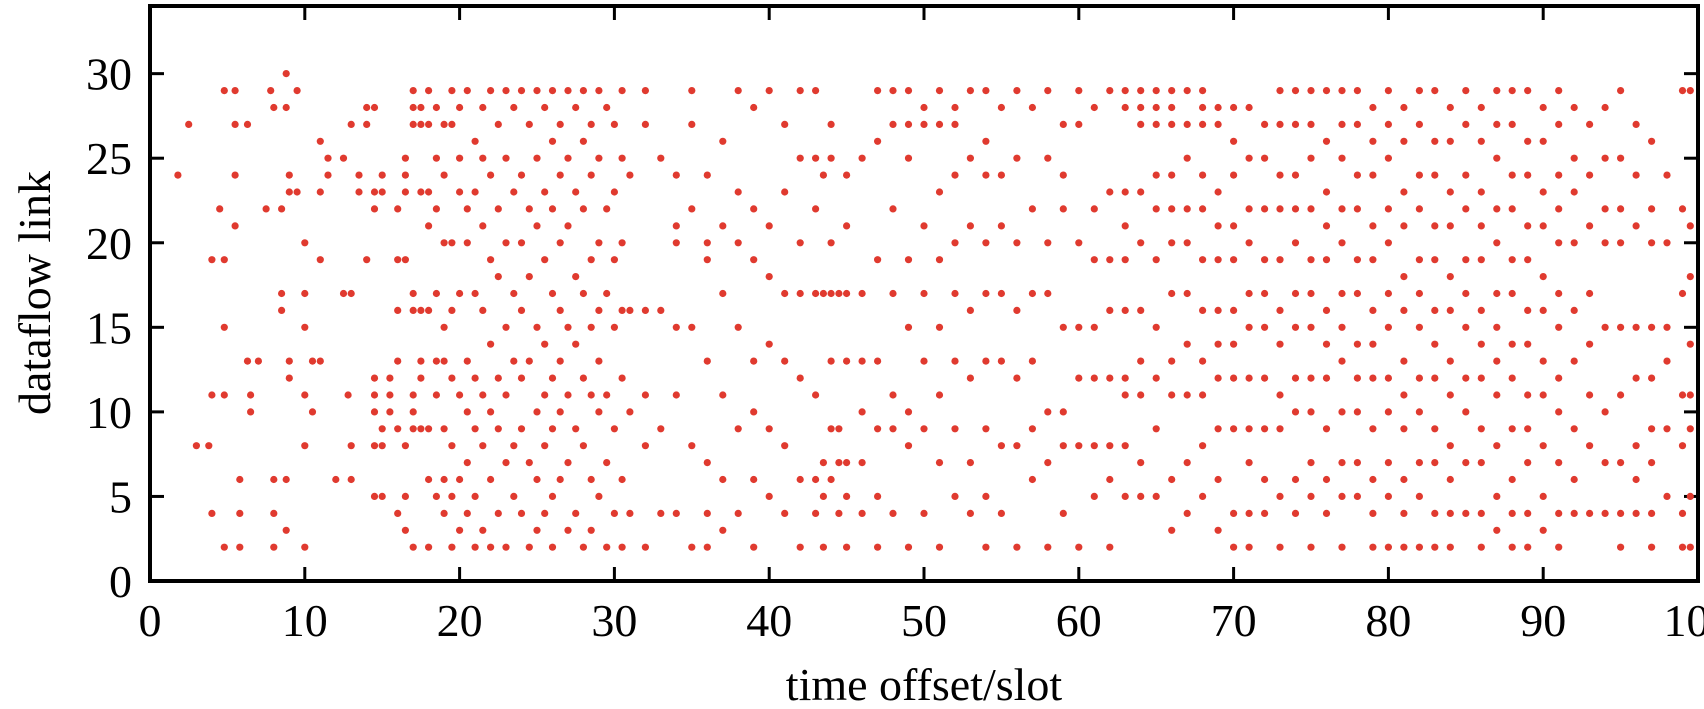 The image size is (1704, 709). What do you see at coordinates (924, 620) in the screenshot?
I see `x-tick-label: 50` at bounding box center [924, 620].